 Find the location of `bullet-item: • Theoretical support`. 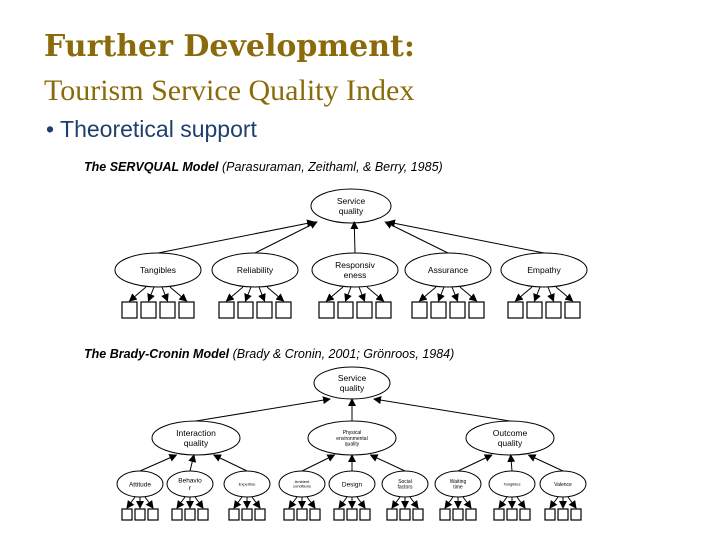

bullet-item: • Theoretical support is located at coordinates (151, 129).